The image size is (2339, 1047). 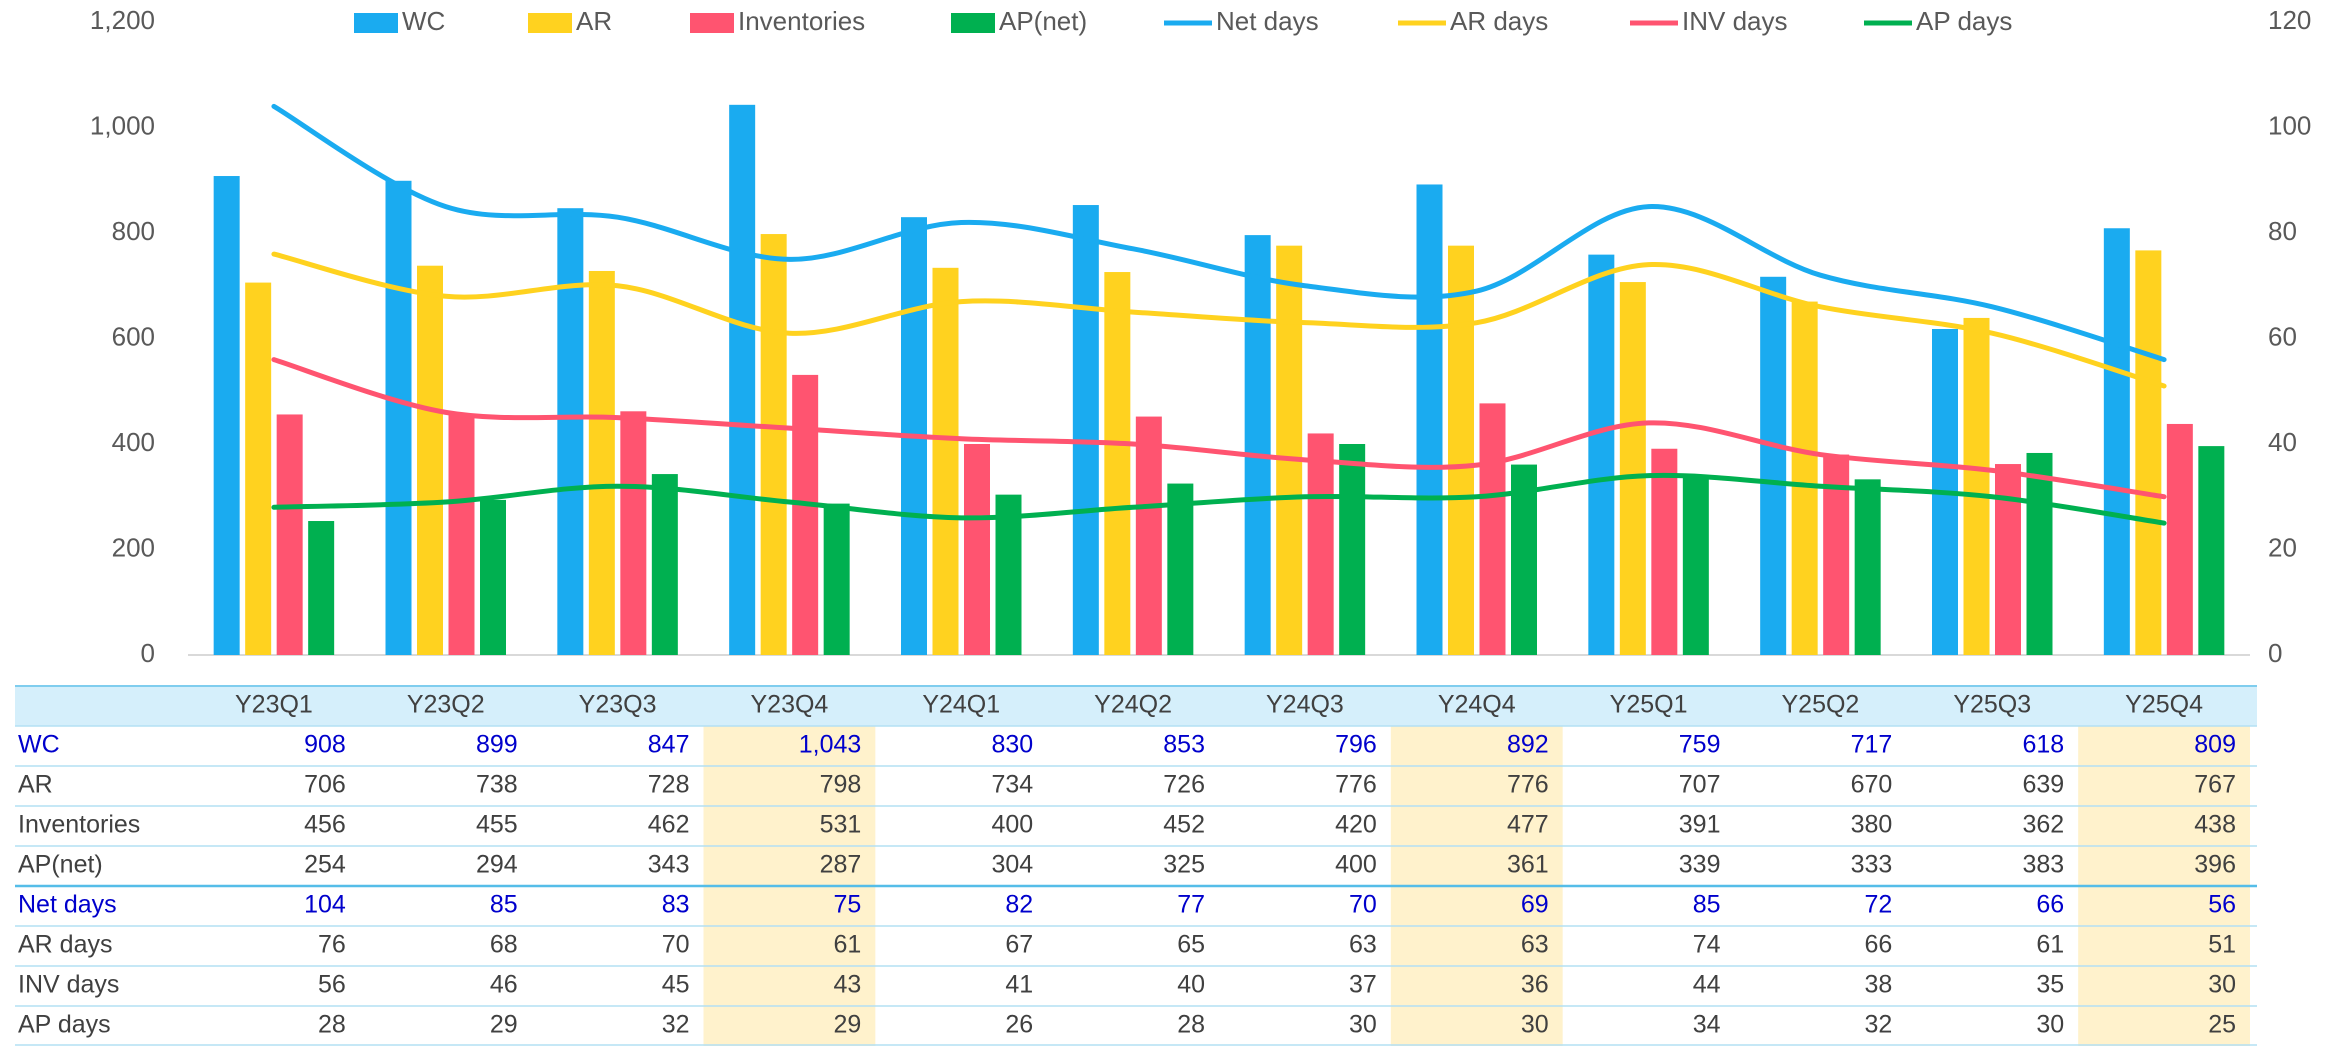 I want to click on legend-label: WC, so click(x=423, y=21).